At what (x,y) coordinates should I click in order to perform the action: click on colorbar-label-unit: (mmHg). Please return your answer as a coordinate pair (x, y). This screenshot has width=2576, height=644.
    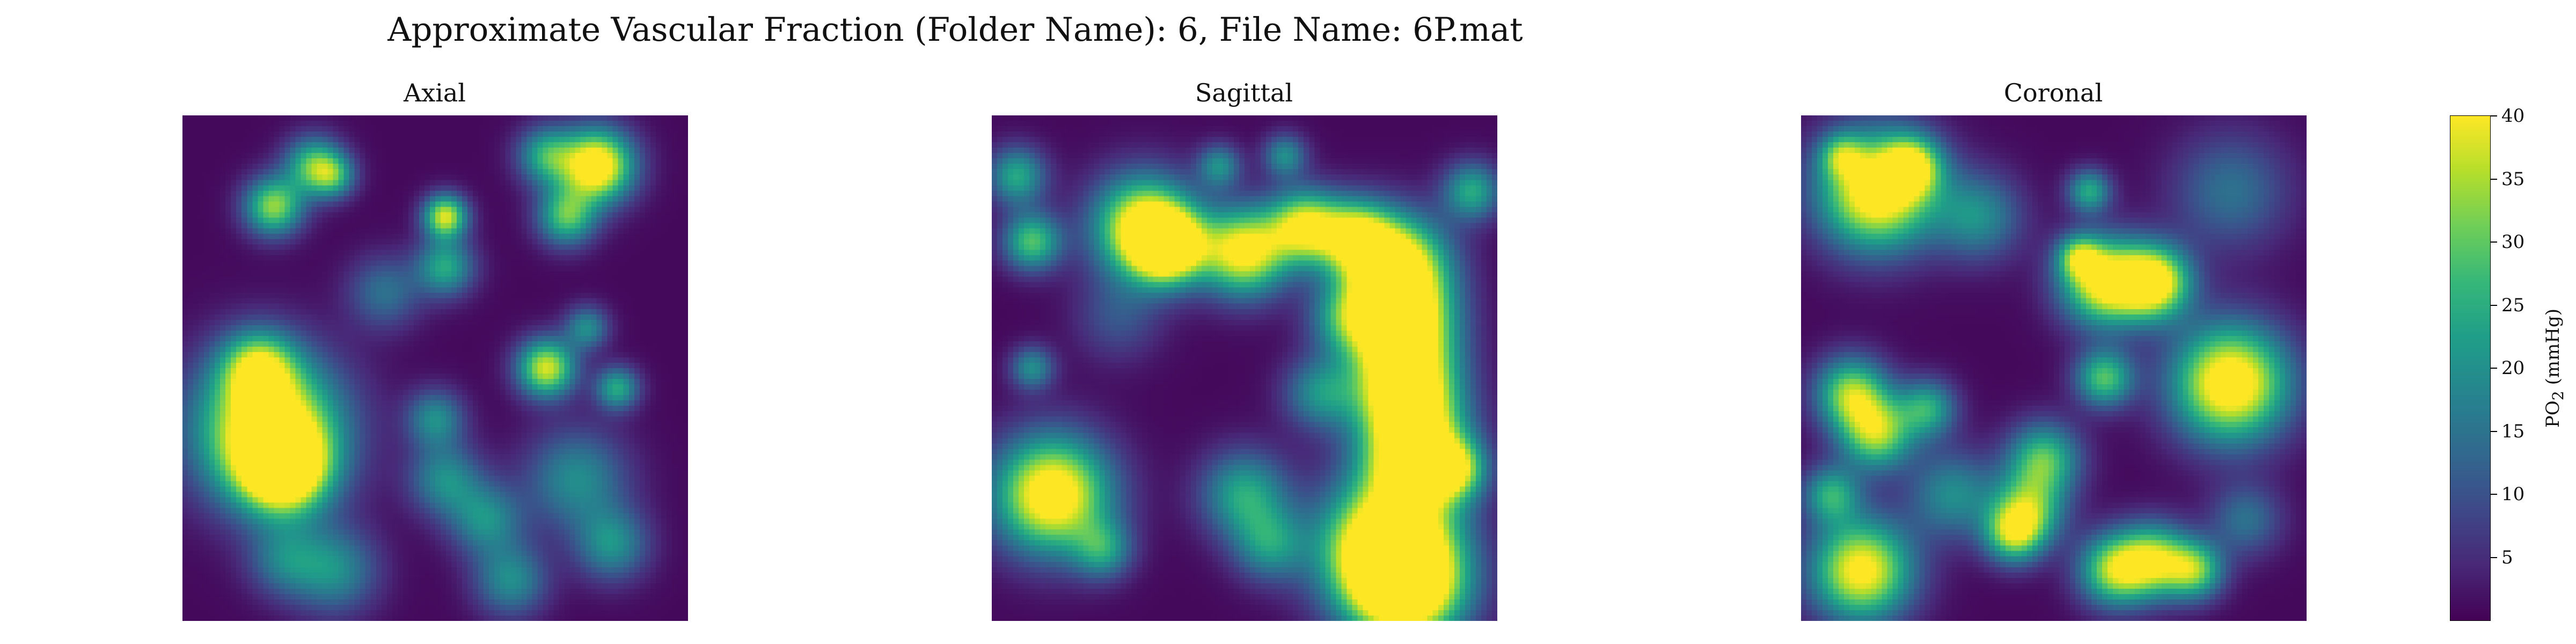
    Looking at the image, I should click on (2553, 346).